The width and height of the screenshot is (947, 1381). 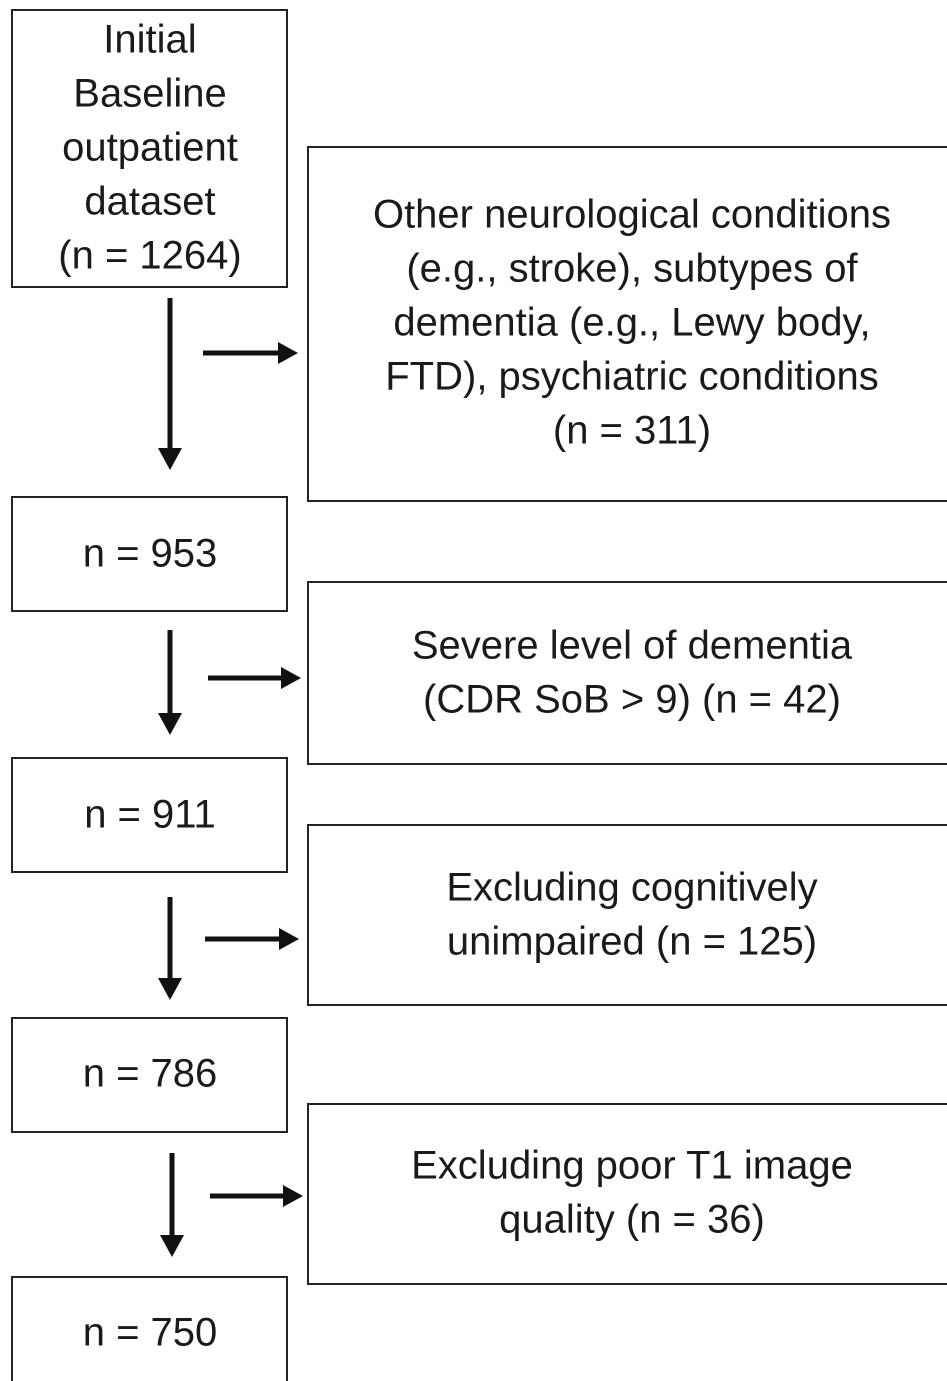 I want to click on node-label: n = 911, so click(x=150, y=815).